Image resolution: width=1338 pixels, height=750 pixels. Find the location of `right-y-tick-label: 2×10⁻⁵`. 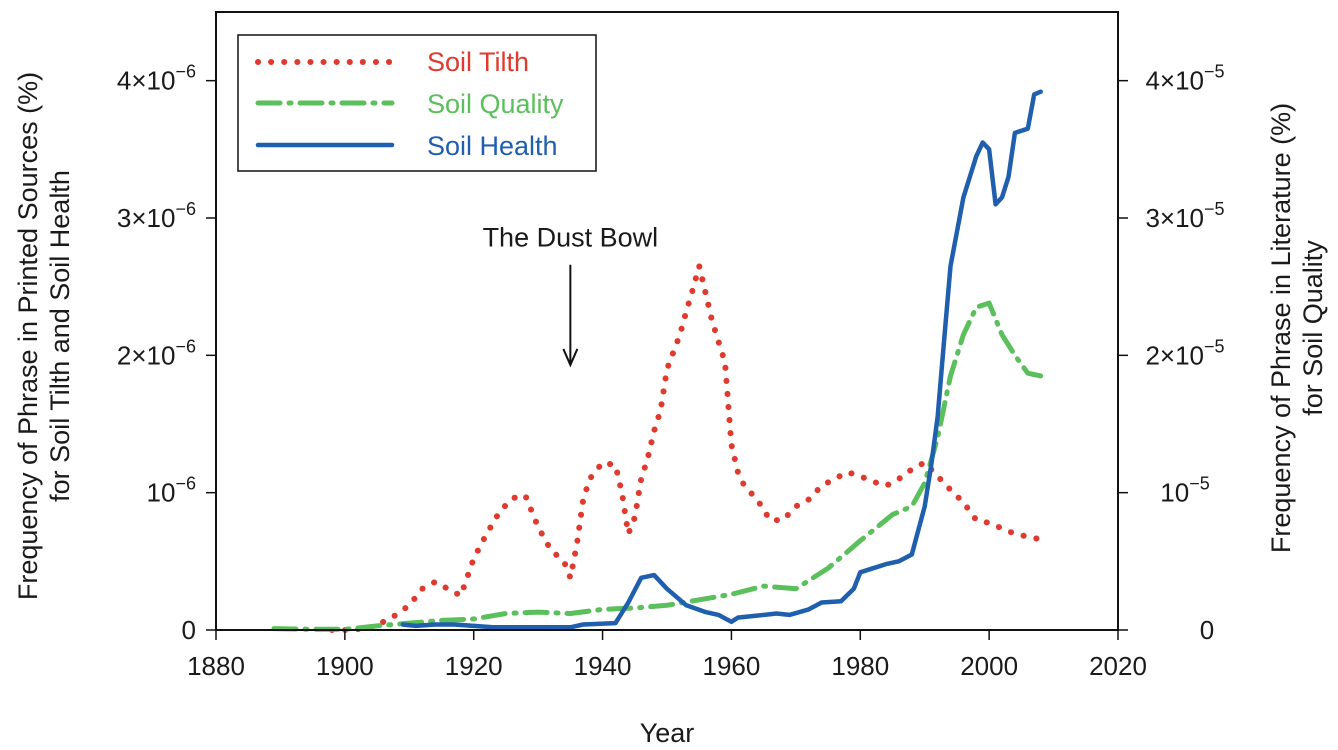

right-y-tick-label: 2×10⁻⁵ is located at coordinates (1184, 353).